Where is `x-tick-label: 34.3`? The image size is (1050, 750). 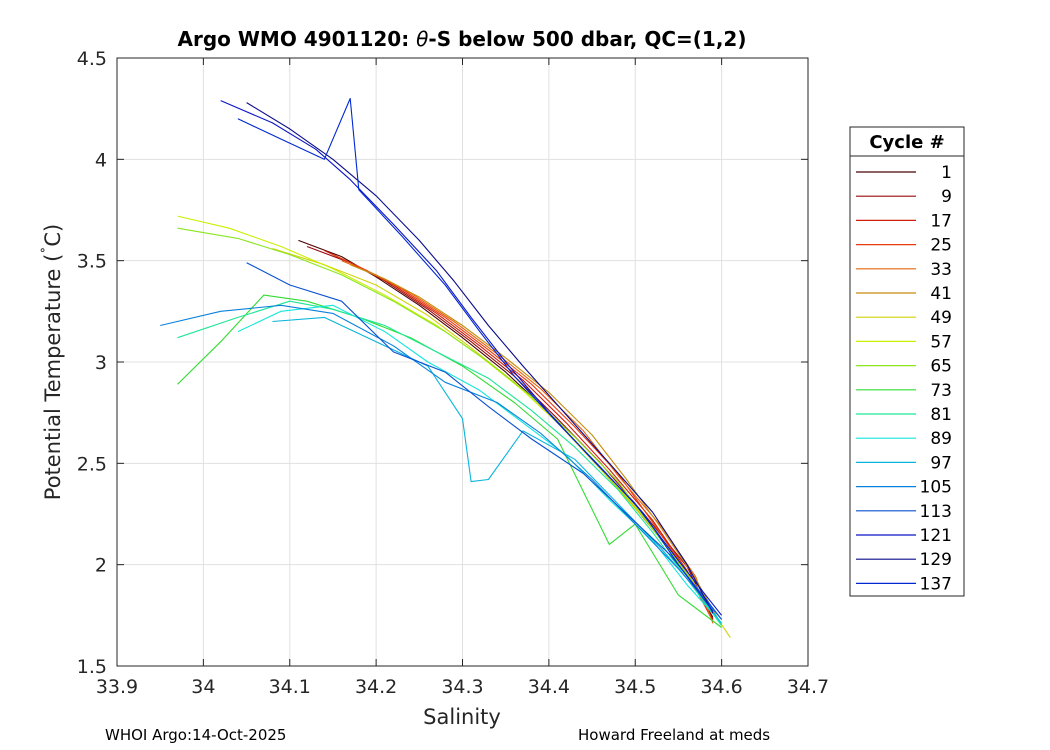
x-tick-label: 34.3 is located at coordinates (462, 687).